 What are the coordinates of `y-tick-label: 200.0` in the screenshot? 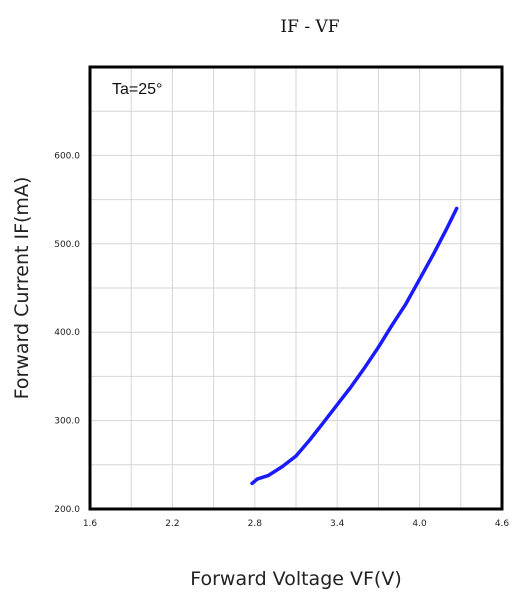 It's located at (67, 510).